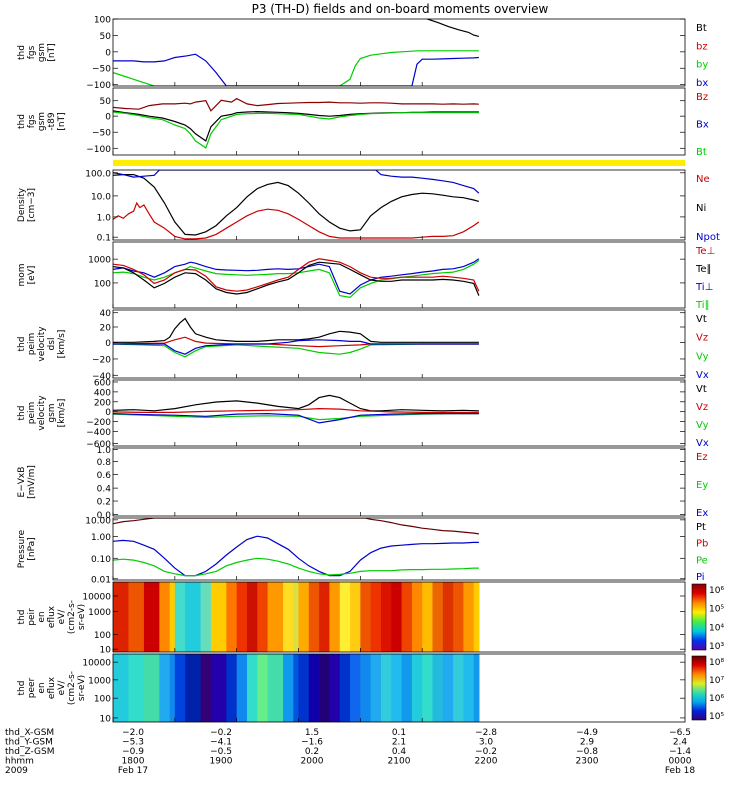 The height and width of the screenshot is (800, 750). What do you see at coordinates (296, 275) in the screenshot?
I see `series-line-Te⊥` at bounding box center [296, 275].